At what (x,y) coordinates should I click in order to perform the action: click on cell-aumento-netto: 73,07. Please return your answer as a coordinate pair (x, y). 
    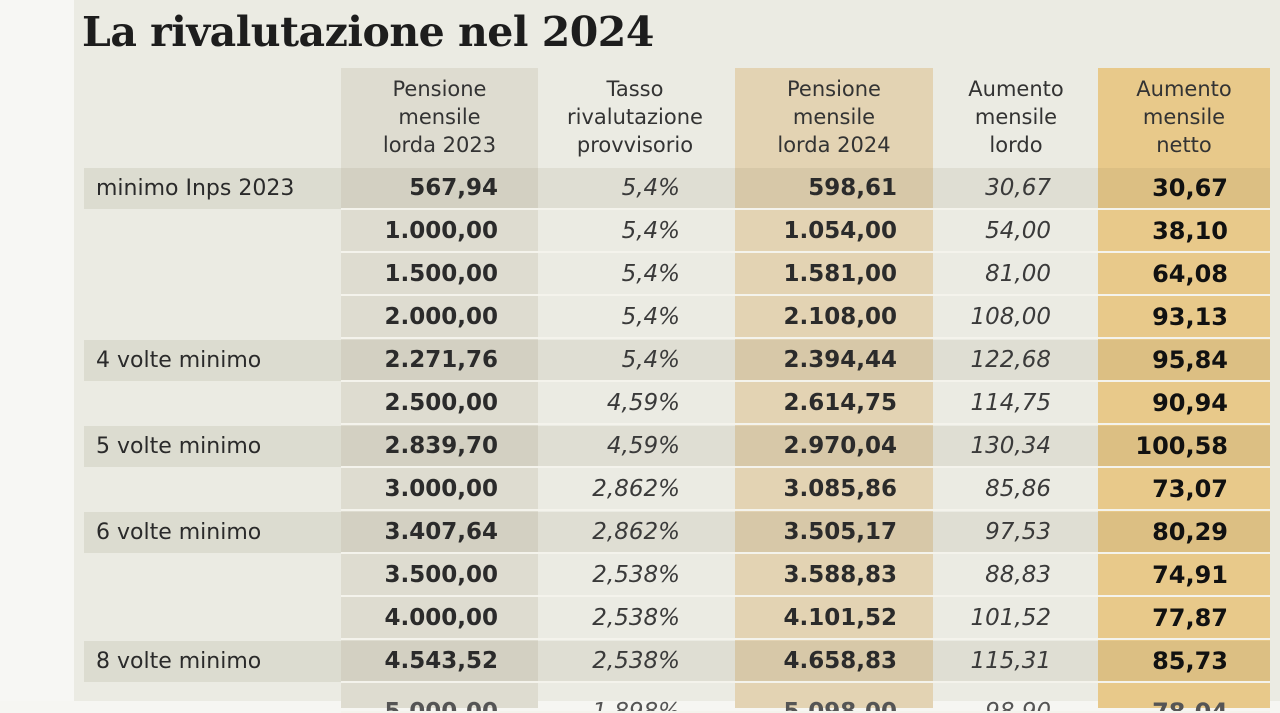
    Looking at the image, I should click on (1190, 489).